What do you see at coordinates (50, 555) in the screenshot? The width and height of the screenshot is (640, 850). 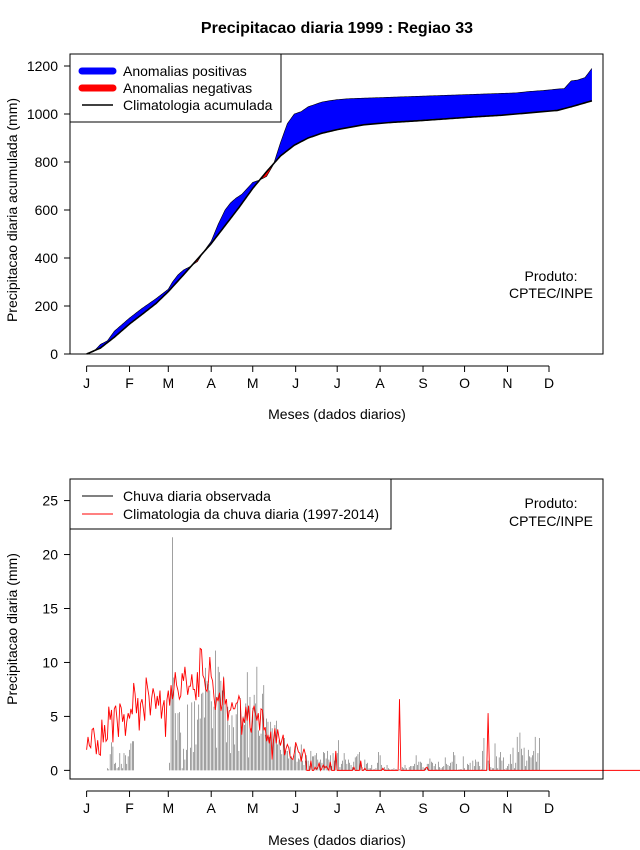 I see `bottom-y-tick-label: 20` at bounding box center [50, 555].